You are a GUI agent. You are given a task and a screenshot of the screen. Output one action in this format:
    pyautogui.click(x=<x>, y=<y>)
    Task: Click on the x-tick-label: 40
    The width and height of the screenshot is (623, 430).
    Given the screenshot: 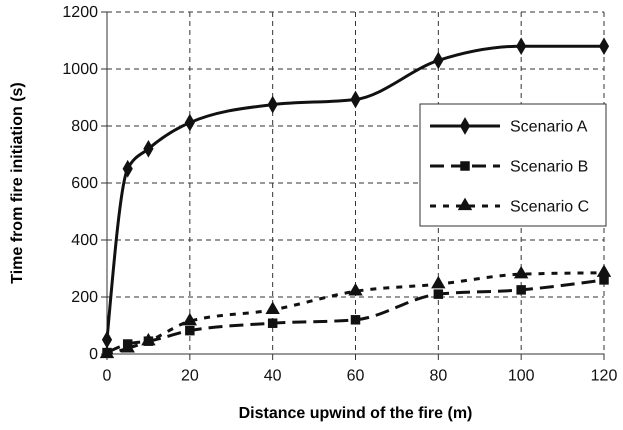 What is the action you would take?
    pyautogui.click(x=273, y=376)
    